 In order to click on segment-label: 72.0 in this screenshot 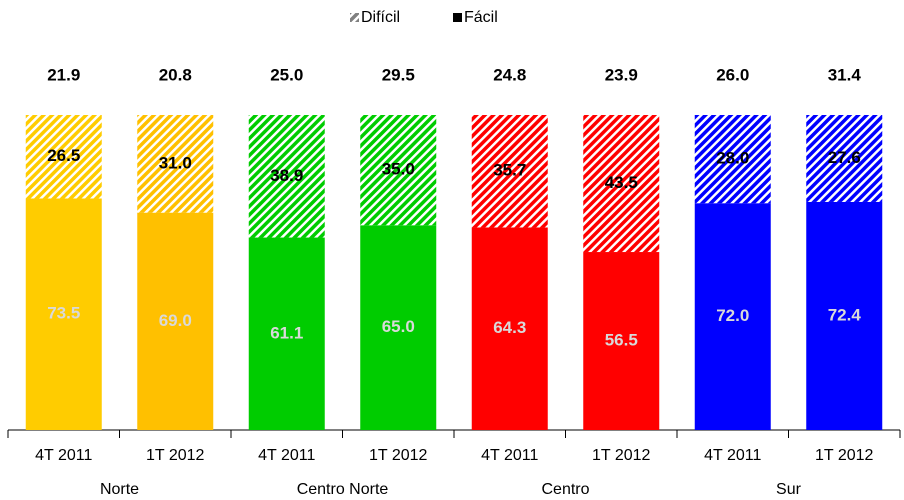, I will do `click(732, 315)`.